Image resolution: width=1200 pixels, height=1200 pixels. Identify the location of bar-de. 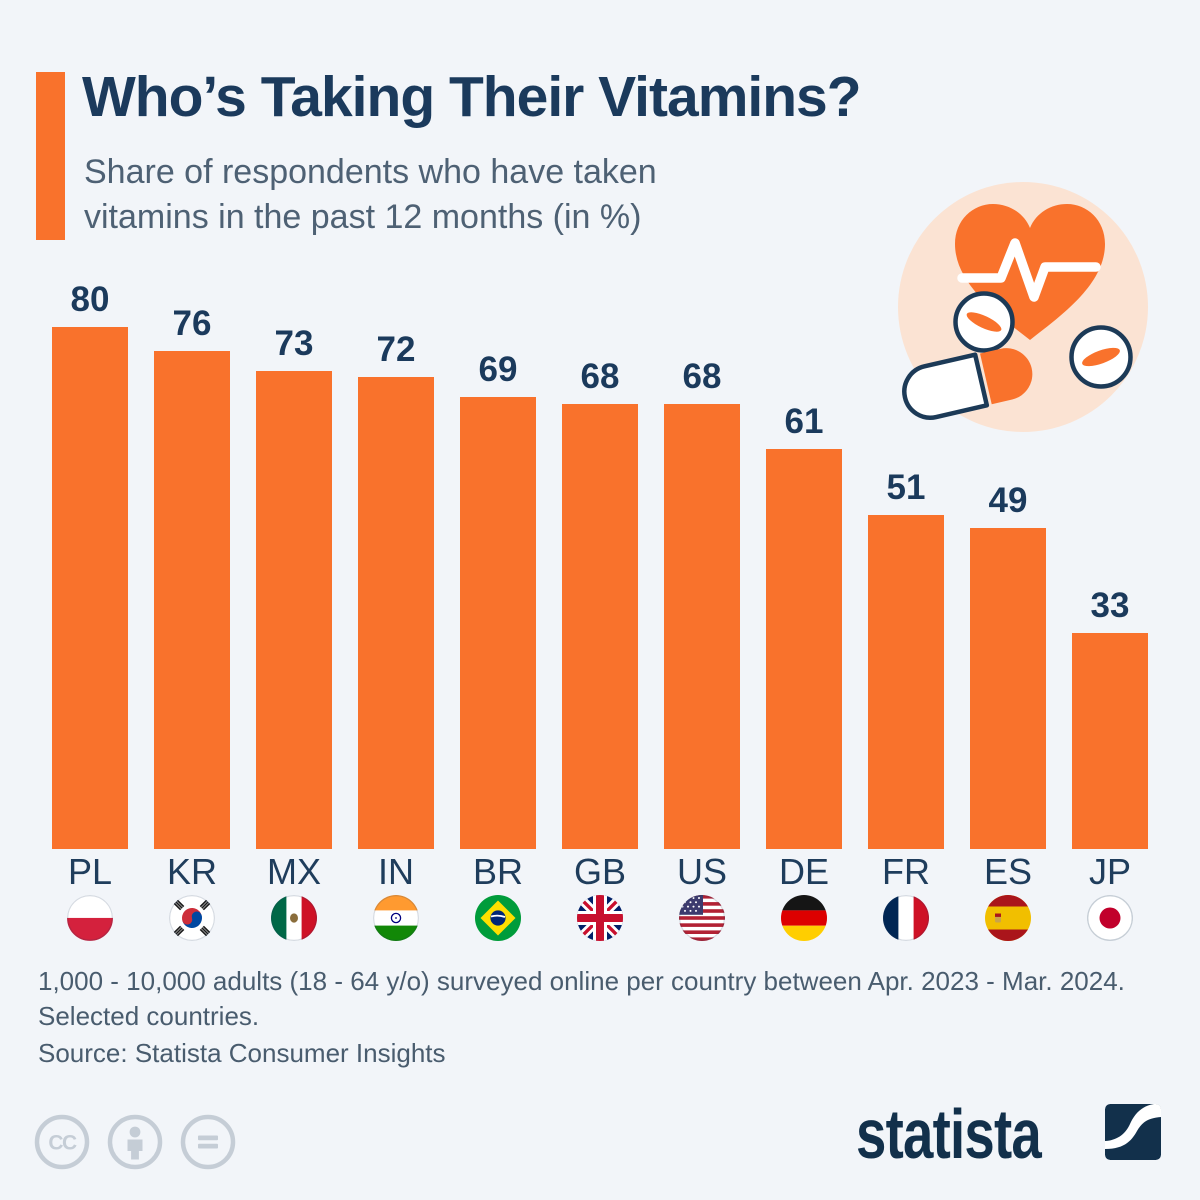
(804, 649).